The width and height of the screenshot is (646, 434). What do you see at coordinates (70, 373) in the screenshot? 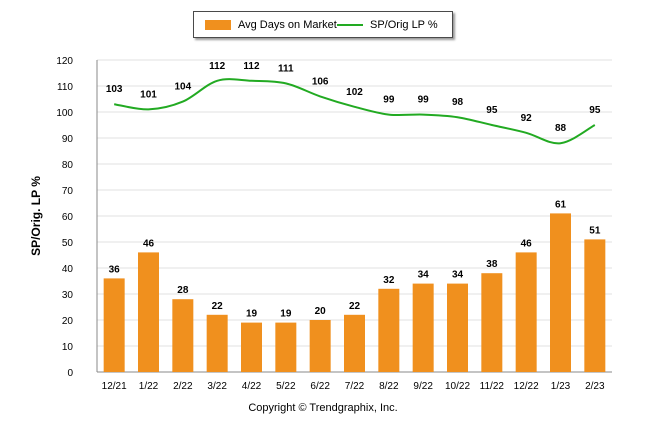
I see `y-tick-label: 0` at bounding box center [70, 373].